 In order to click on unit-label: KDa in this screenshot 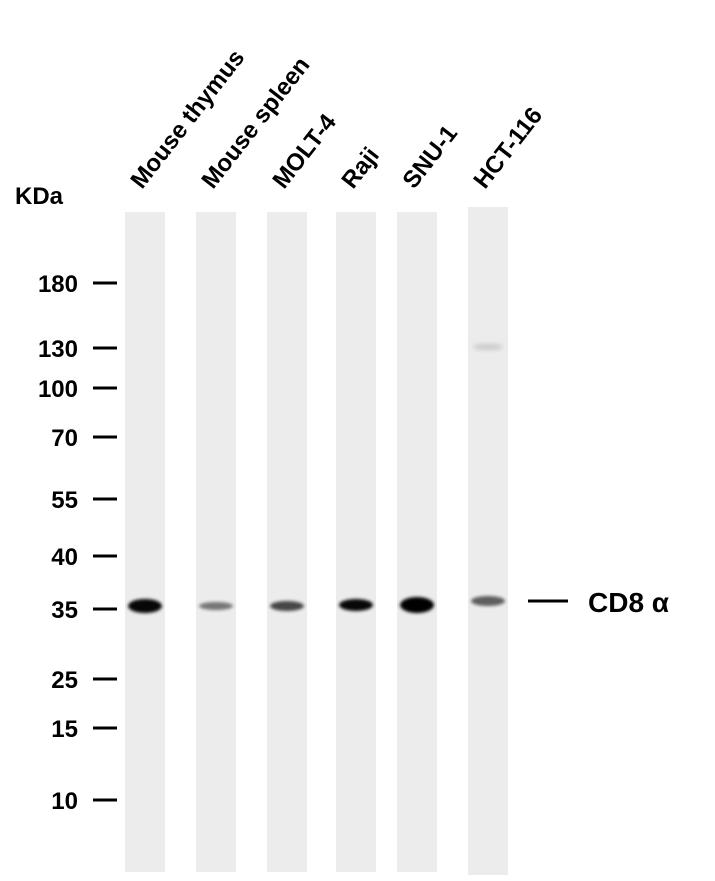, I will do `click(39, 196)`.